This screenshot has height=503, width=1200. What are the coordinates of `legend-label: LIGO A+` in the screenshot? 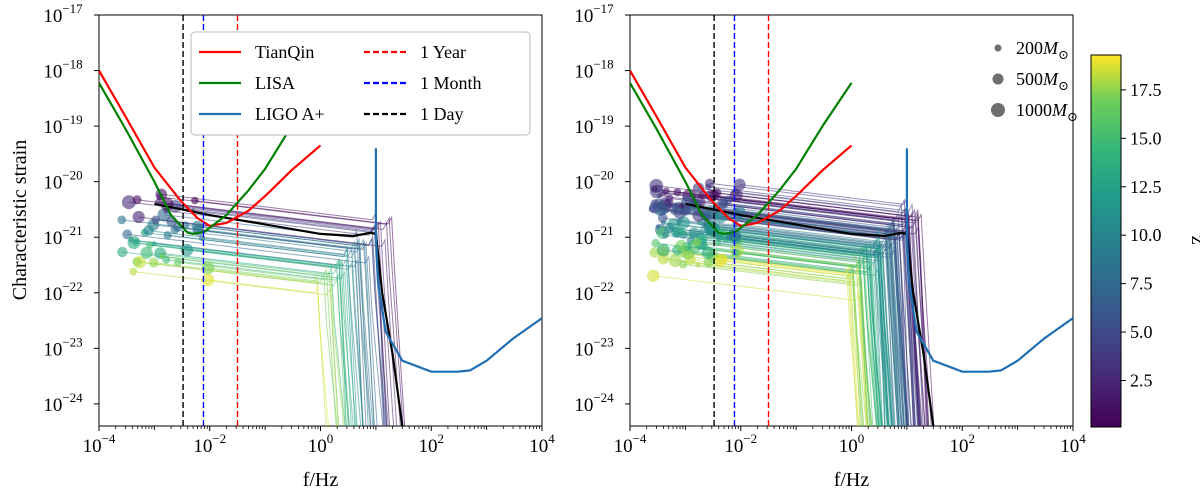 It's located at (290, 114).